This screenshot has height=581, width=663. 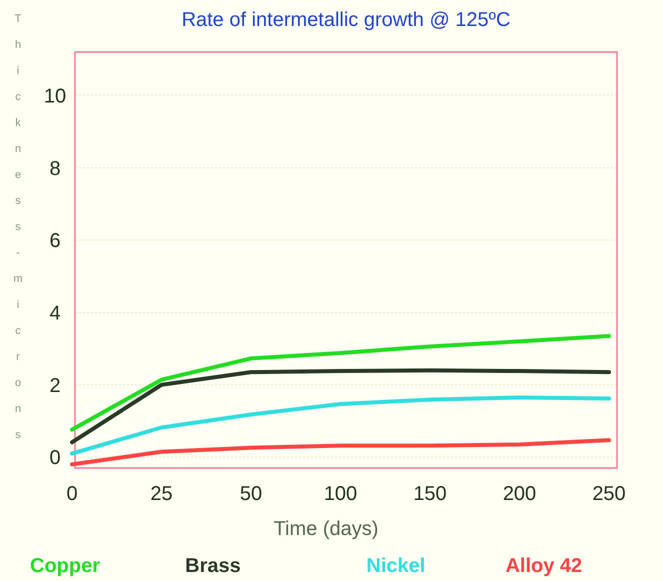 What do you see at coordinates (430, 494) in the screenshot?
I see `x-tick-label: 150` at bounding box center [430, 494].